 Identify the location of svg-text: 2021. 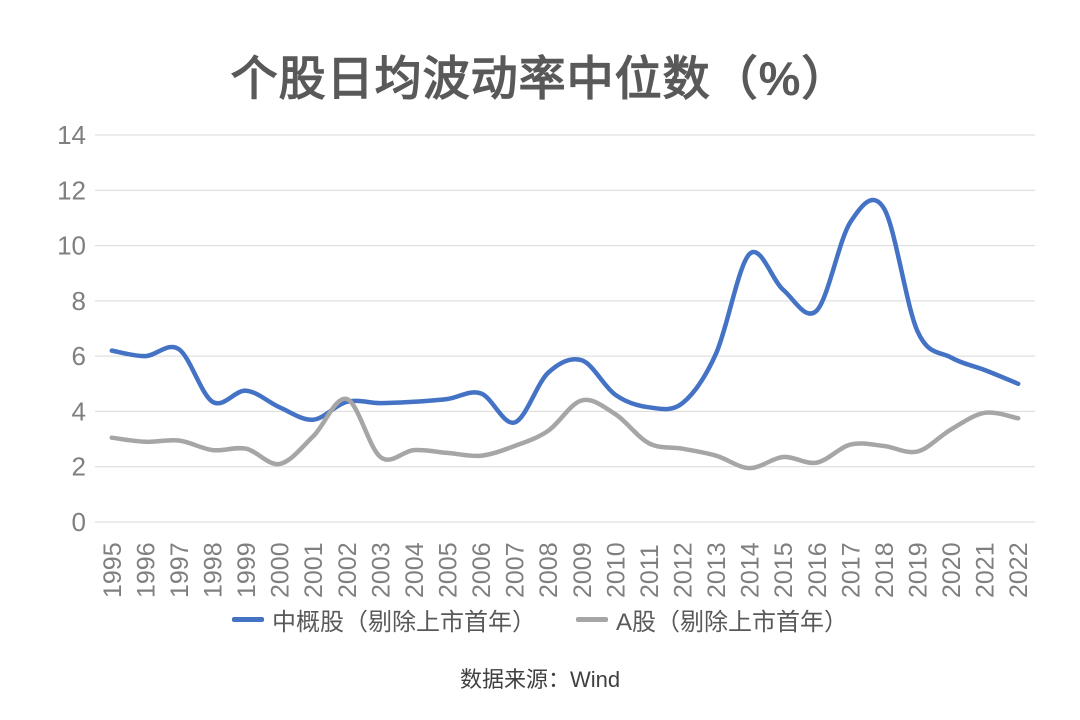
(986, 570).